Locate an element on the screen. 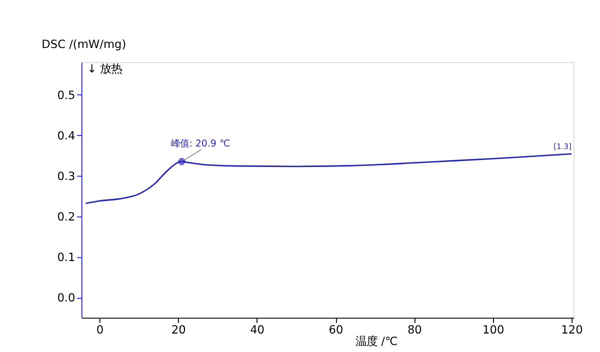  x-tick-label: 0 is located at coordinates (100, 329).